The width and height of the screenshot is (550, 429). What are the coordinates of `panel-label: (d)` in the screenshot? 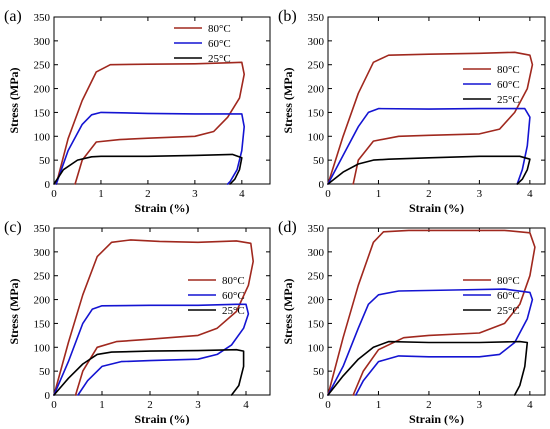 It's located at (287, 227).